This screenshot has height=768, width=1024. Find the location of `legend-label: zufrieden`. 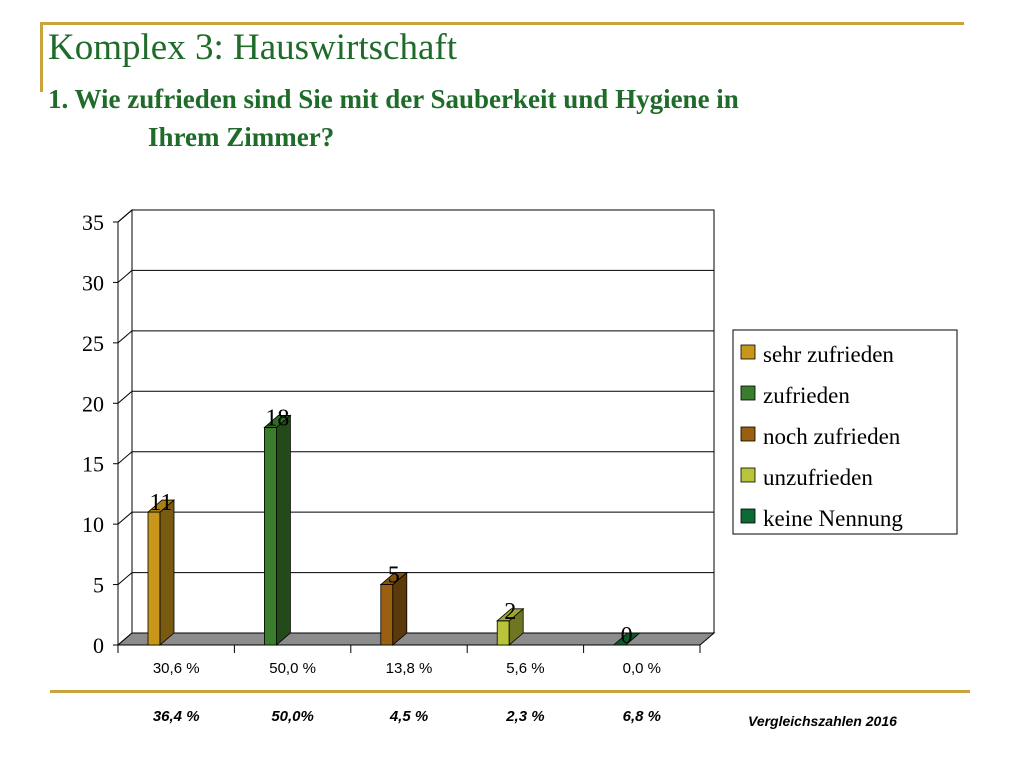

legend-label: zufrieden is located at coordinates (806, 395).